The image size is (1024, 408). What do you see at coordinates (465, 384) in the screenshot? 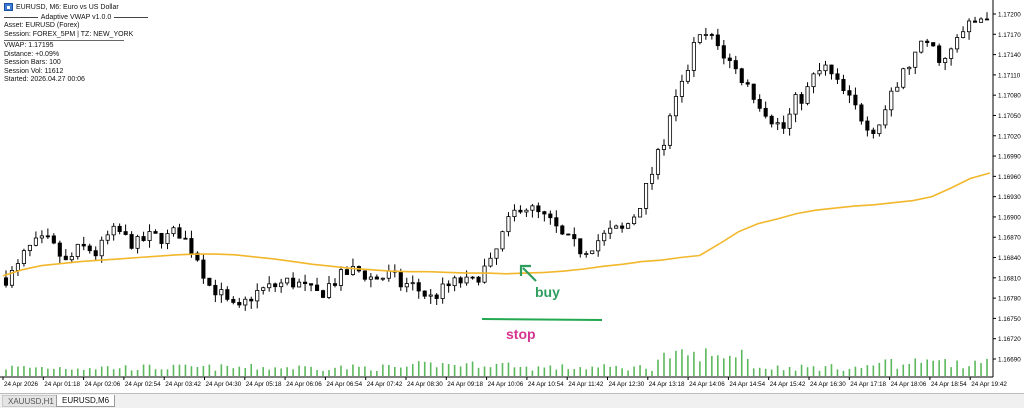
I see `time-tick-label: 24 Apr 09:18` at bounding box center [465, 384].